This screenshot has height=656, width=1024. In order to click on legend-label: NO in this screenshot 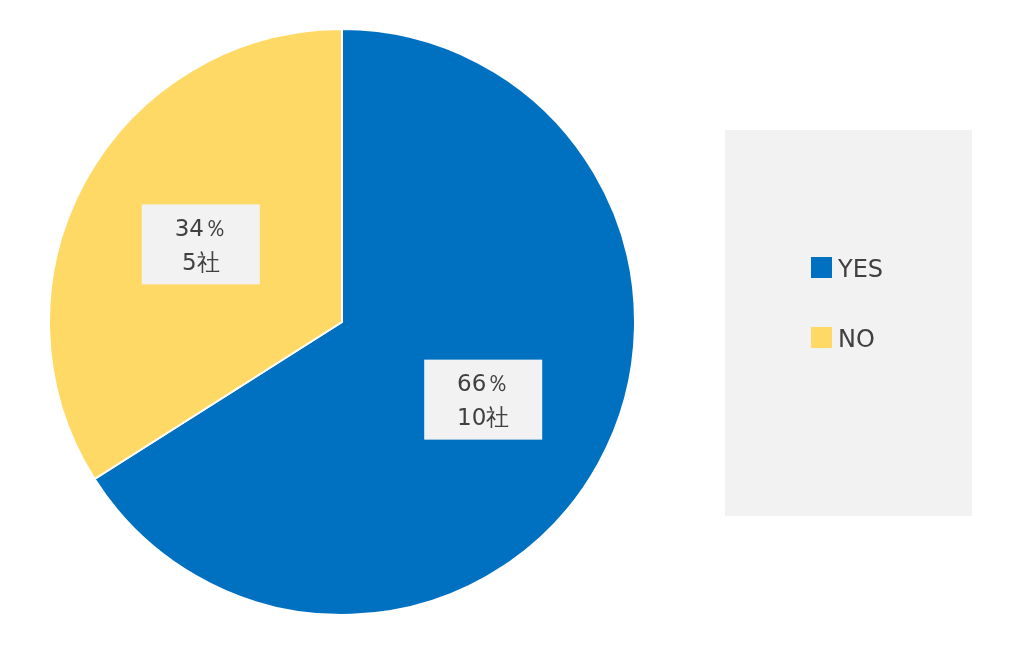, I will do `click(856, 339)`.